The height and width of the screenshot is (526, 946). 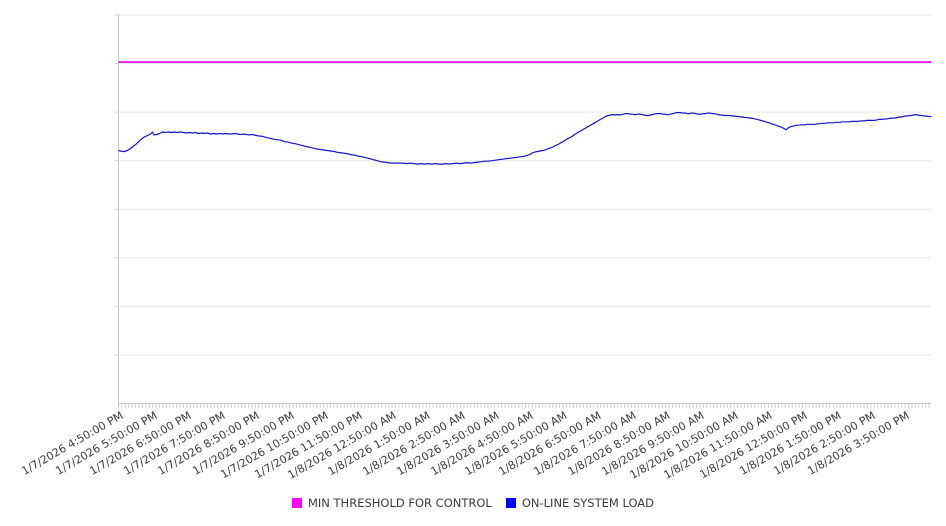 I want to click on legend-item-min-threshold: MIN THRESHOLD FOR CONTROL, so click(x=391, y=503).